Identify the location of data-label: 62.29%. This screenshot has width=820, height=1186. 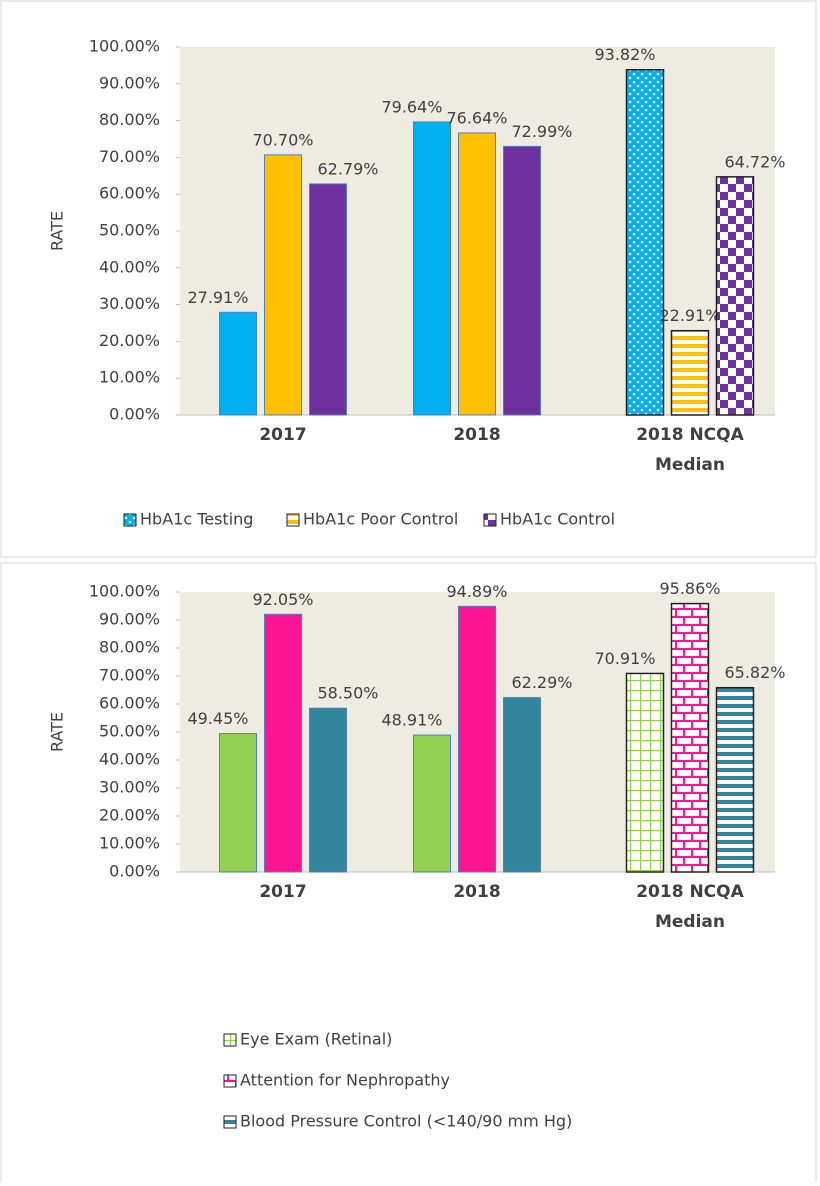
(541, 682).